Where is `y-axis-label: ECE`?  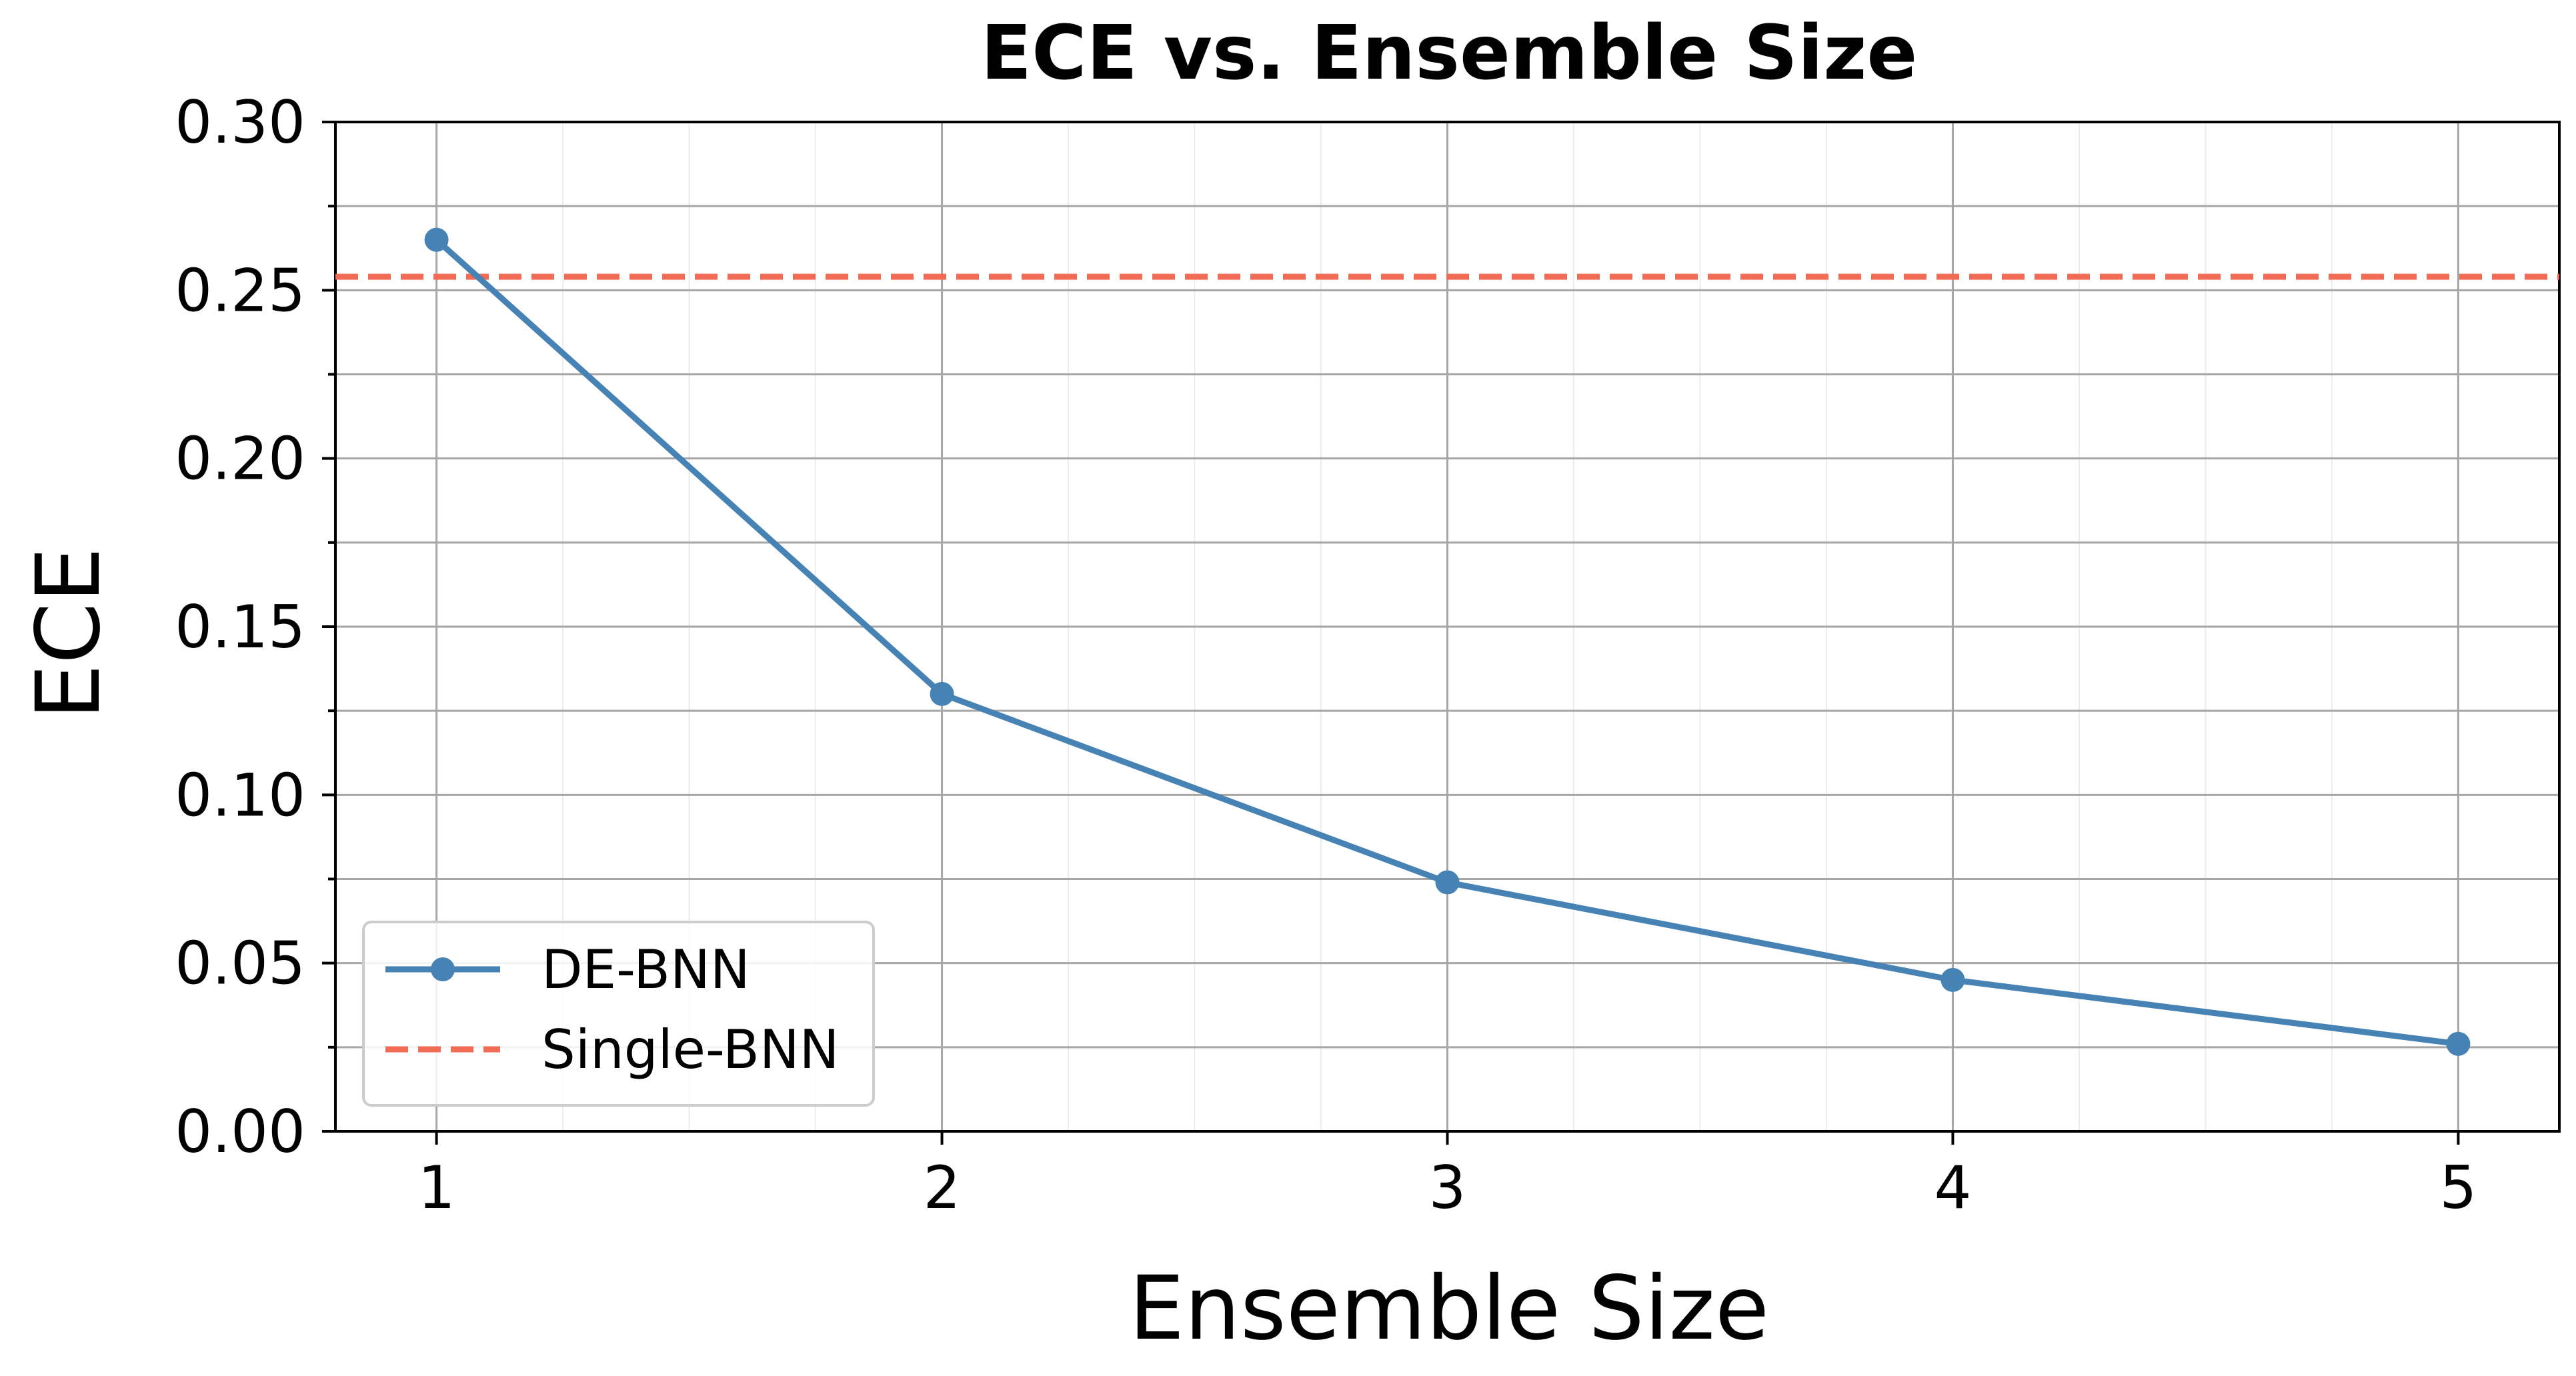 y-axis-label: ECE is located at coordinates (68, 633).